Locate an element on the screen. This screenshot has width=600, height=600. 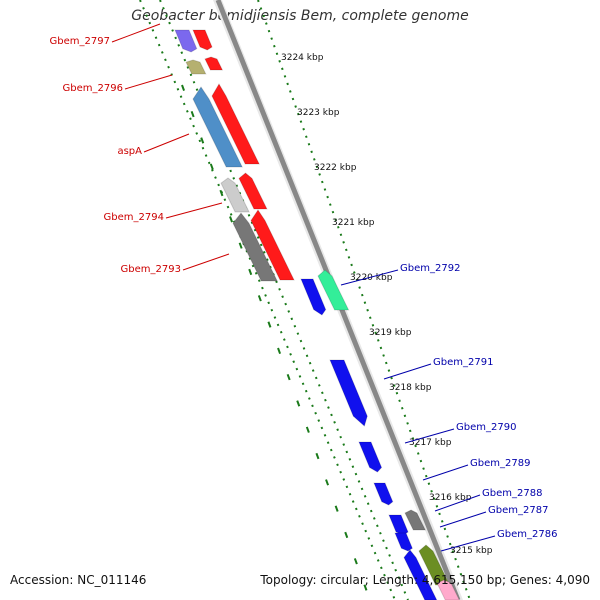
gene-block-2793-cds is located at coordinates (272, 245).